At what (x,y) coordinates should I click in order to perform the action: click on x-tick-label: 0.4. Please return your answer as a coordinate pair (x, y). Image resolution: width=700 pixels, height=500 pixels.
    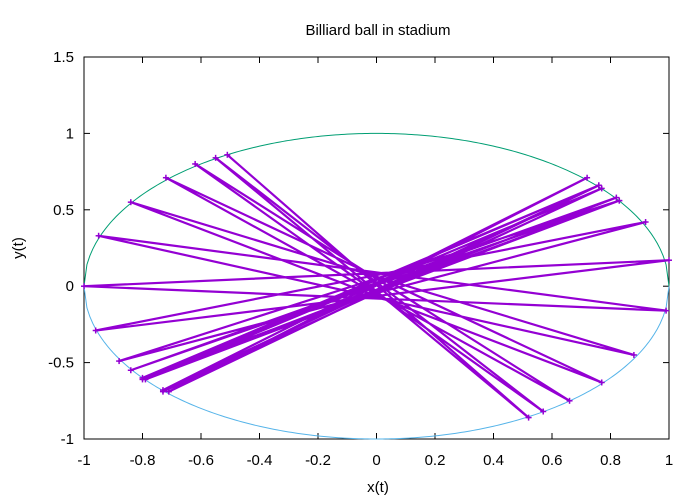
    Looking at the image, I should click on (493, 460).